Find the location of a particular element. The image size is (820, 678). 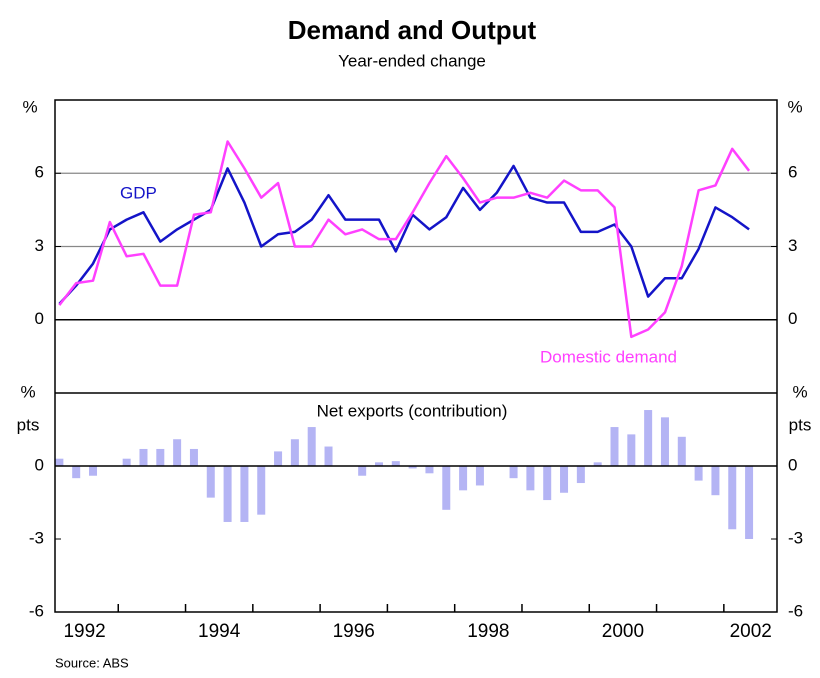

x-tick-label: 1994 is located at coordinates (219, 631).